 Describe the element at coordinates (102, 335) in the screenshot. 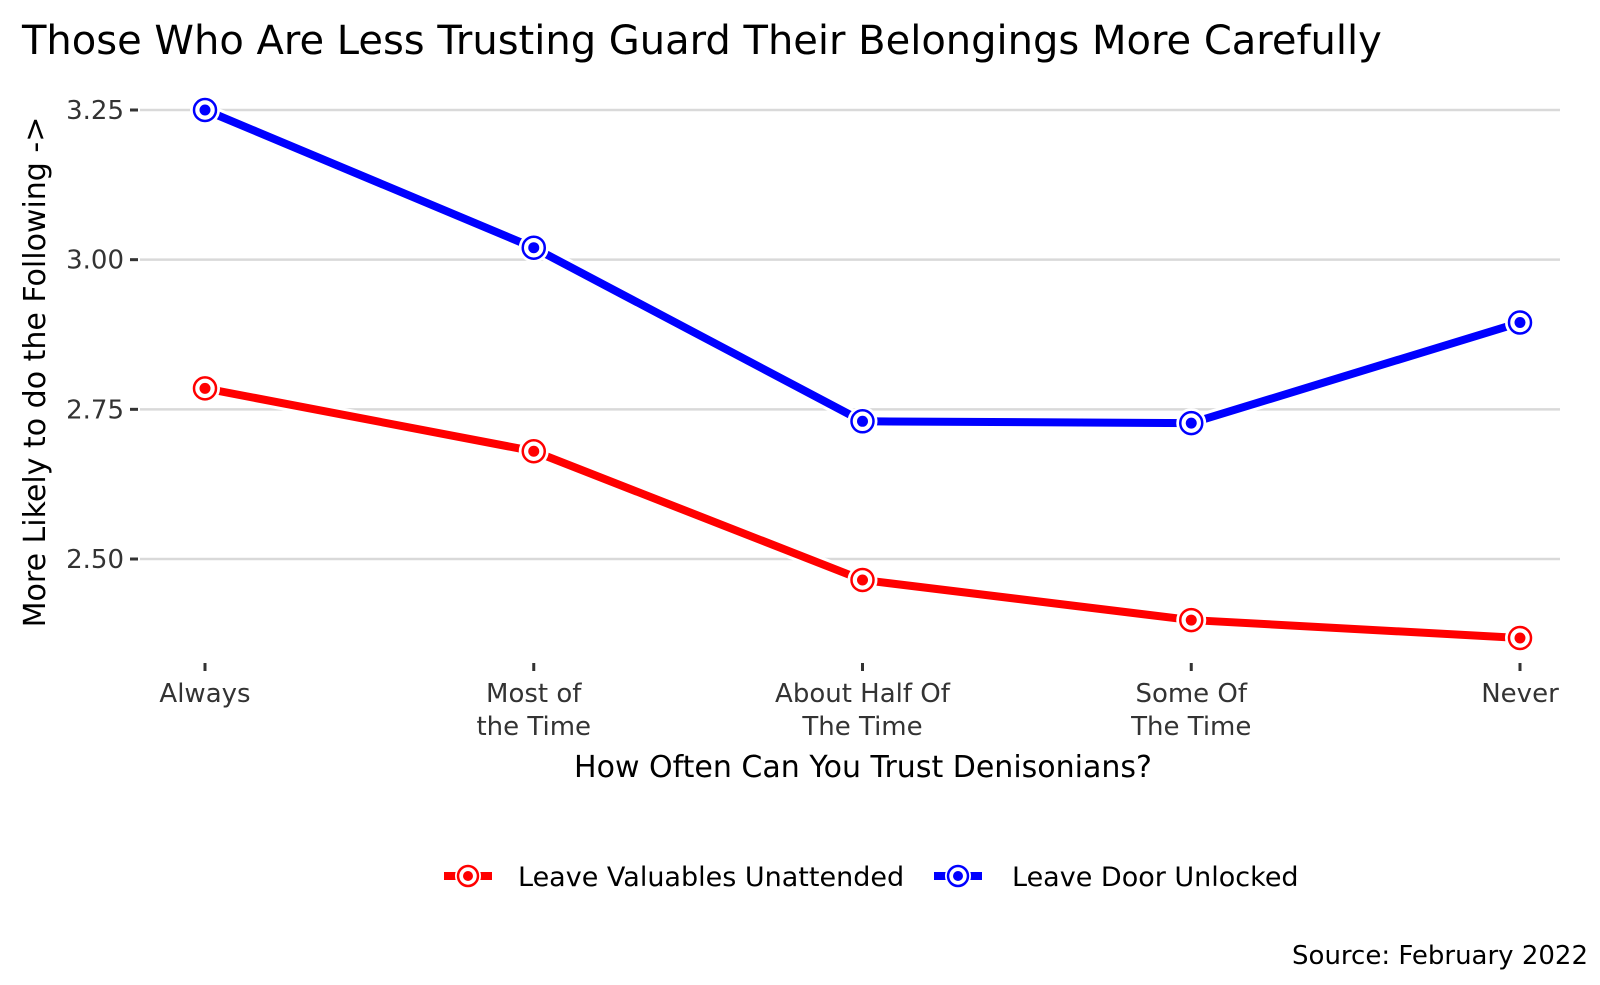

I see `y-axis-ticks: 2.50 2.75 3.00 3.25` at that location.